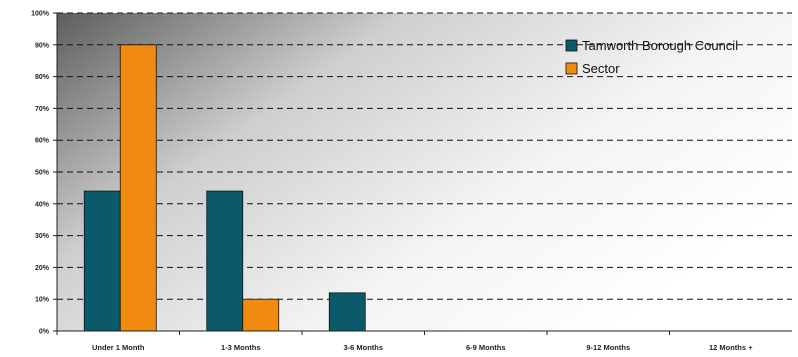 The height and width of the screenshot is (357, 798). Describe the element at coordinates (42, 268) in the screenshot. I see `y-tick-label: 20%` at that location.